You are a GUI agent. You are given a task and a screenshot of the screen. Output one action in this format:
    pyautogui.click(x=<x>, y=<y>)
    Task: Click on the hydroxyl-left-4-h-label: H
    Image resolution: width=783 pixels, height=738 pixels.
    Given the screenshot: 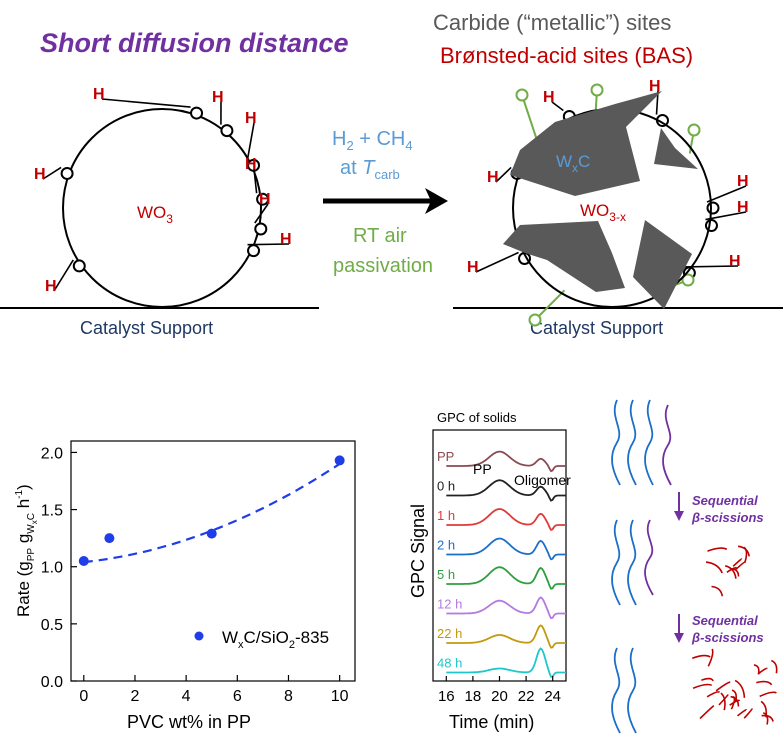 What is the action you would take?
    pyautogui.click(x=265, y=199)
    